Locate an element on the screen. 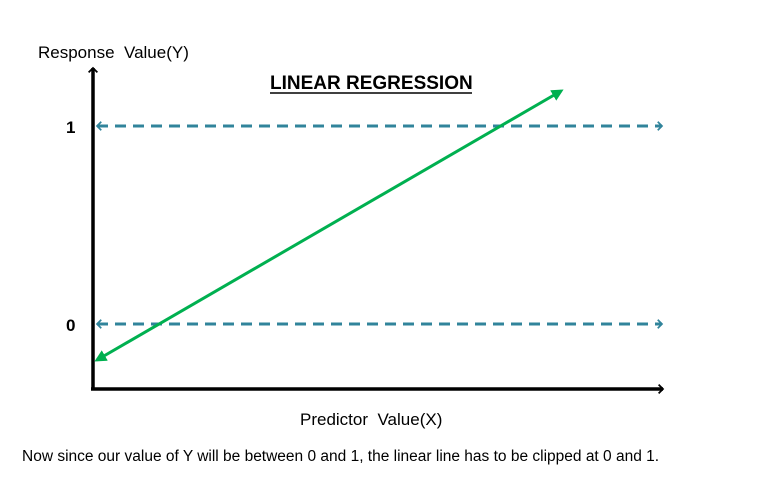 This screenshot has height=486, width=771. y-axis-label: Response Value(Y) is located at coordinates (113, 52).